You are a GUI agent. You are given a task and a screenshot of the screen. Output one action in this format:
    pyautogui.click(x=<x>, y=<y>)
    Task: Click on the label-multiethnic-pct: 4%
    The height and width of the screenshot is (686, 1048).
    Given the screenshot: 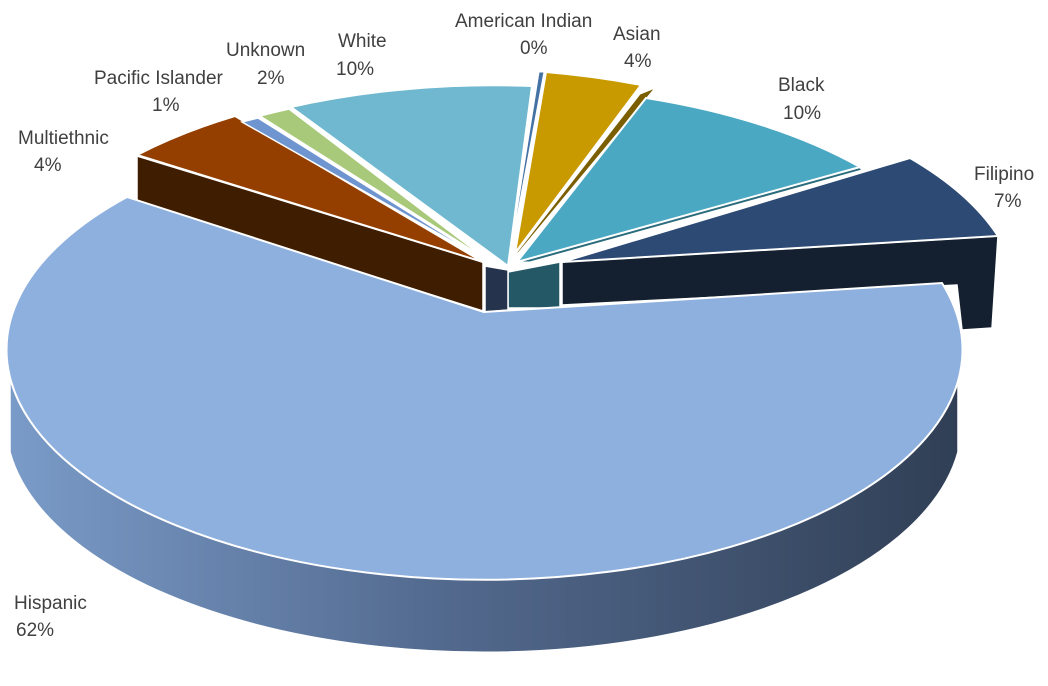 What is the action you would take?
    pyautogui.click(x=48, y=165)
    